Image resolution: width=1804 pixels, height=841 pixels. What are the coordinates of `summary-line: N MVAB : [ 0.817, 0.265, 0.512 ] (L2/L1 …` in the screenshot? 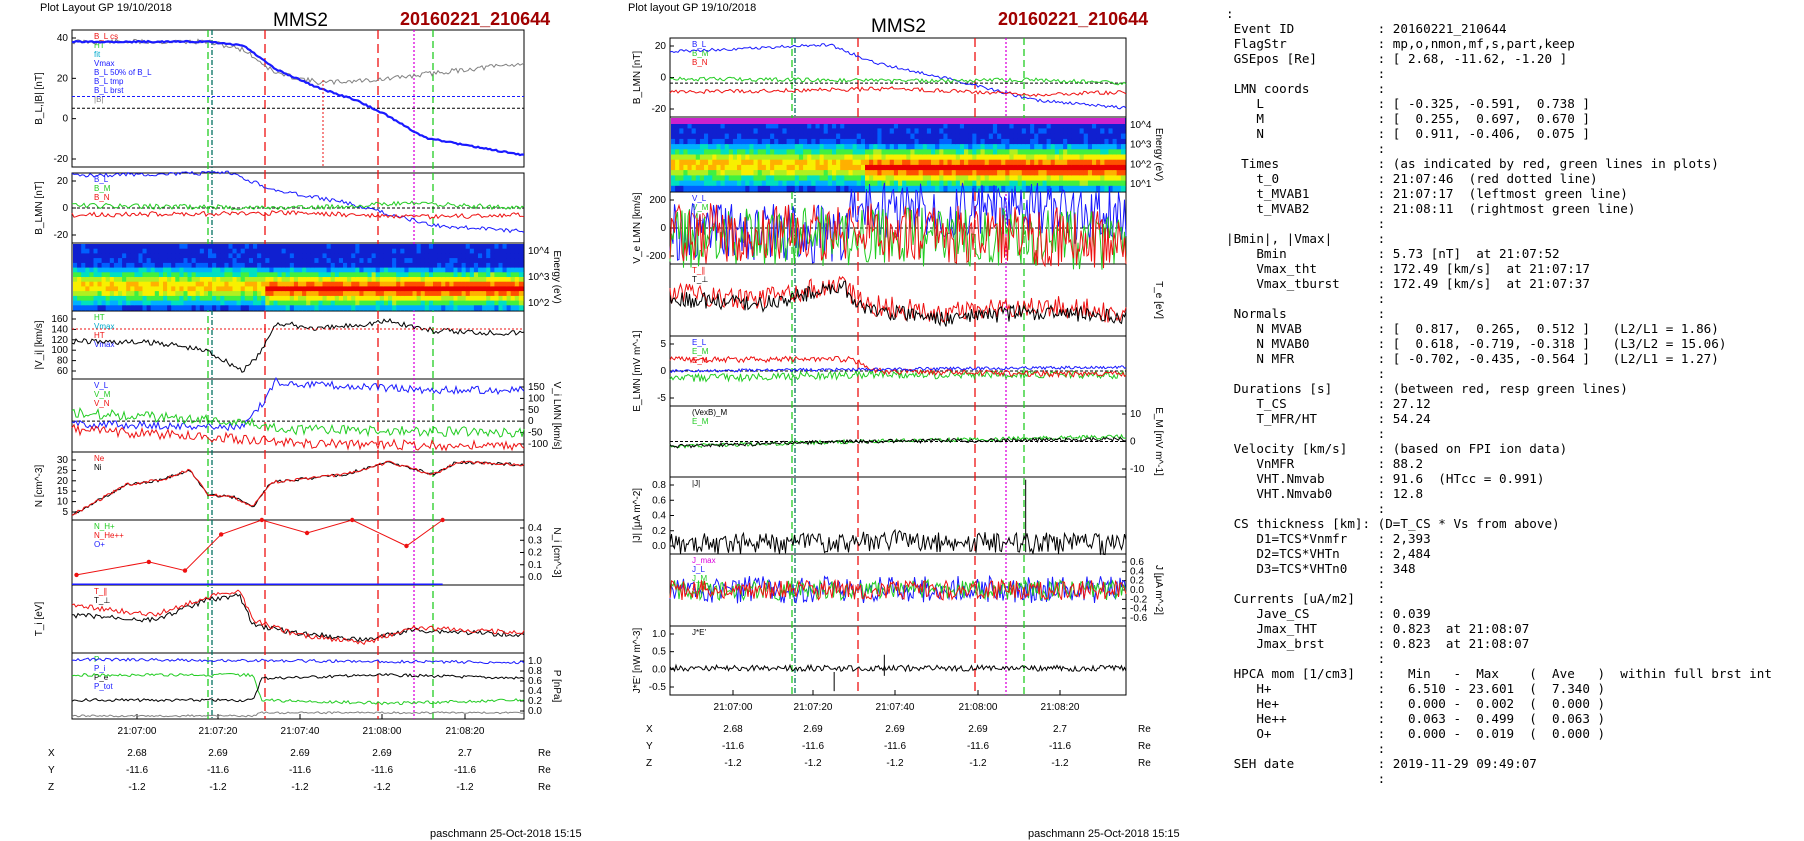 It's located at (1472, 328).